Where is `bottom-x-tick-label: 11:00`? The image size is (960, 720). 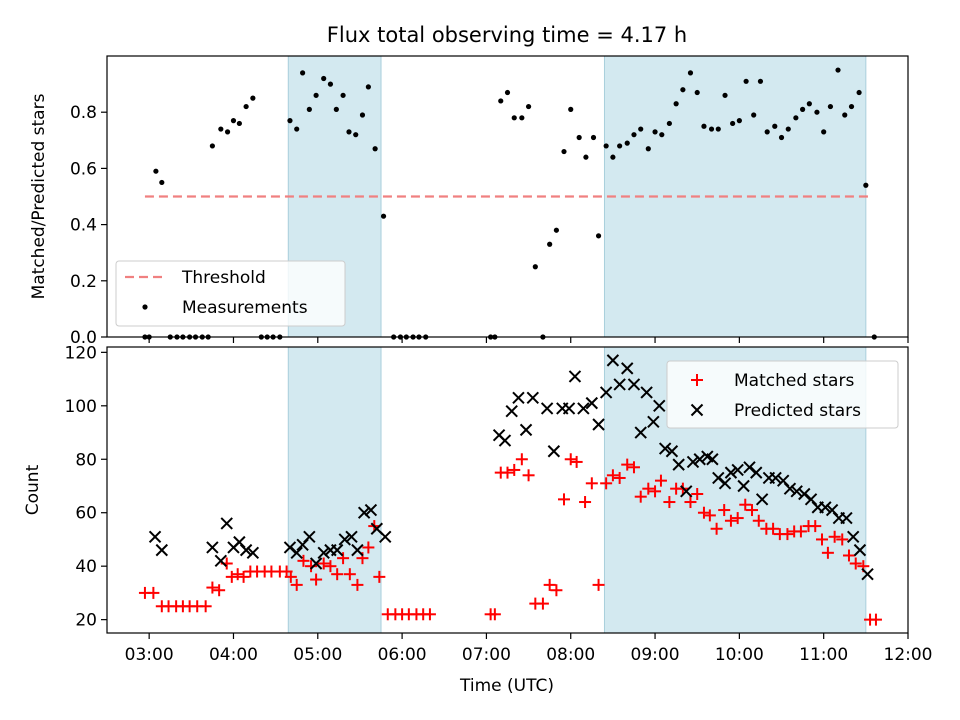 bottom-x-tick-label: 11:00 is located at coordinates (823, 655).